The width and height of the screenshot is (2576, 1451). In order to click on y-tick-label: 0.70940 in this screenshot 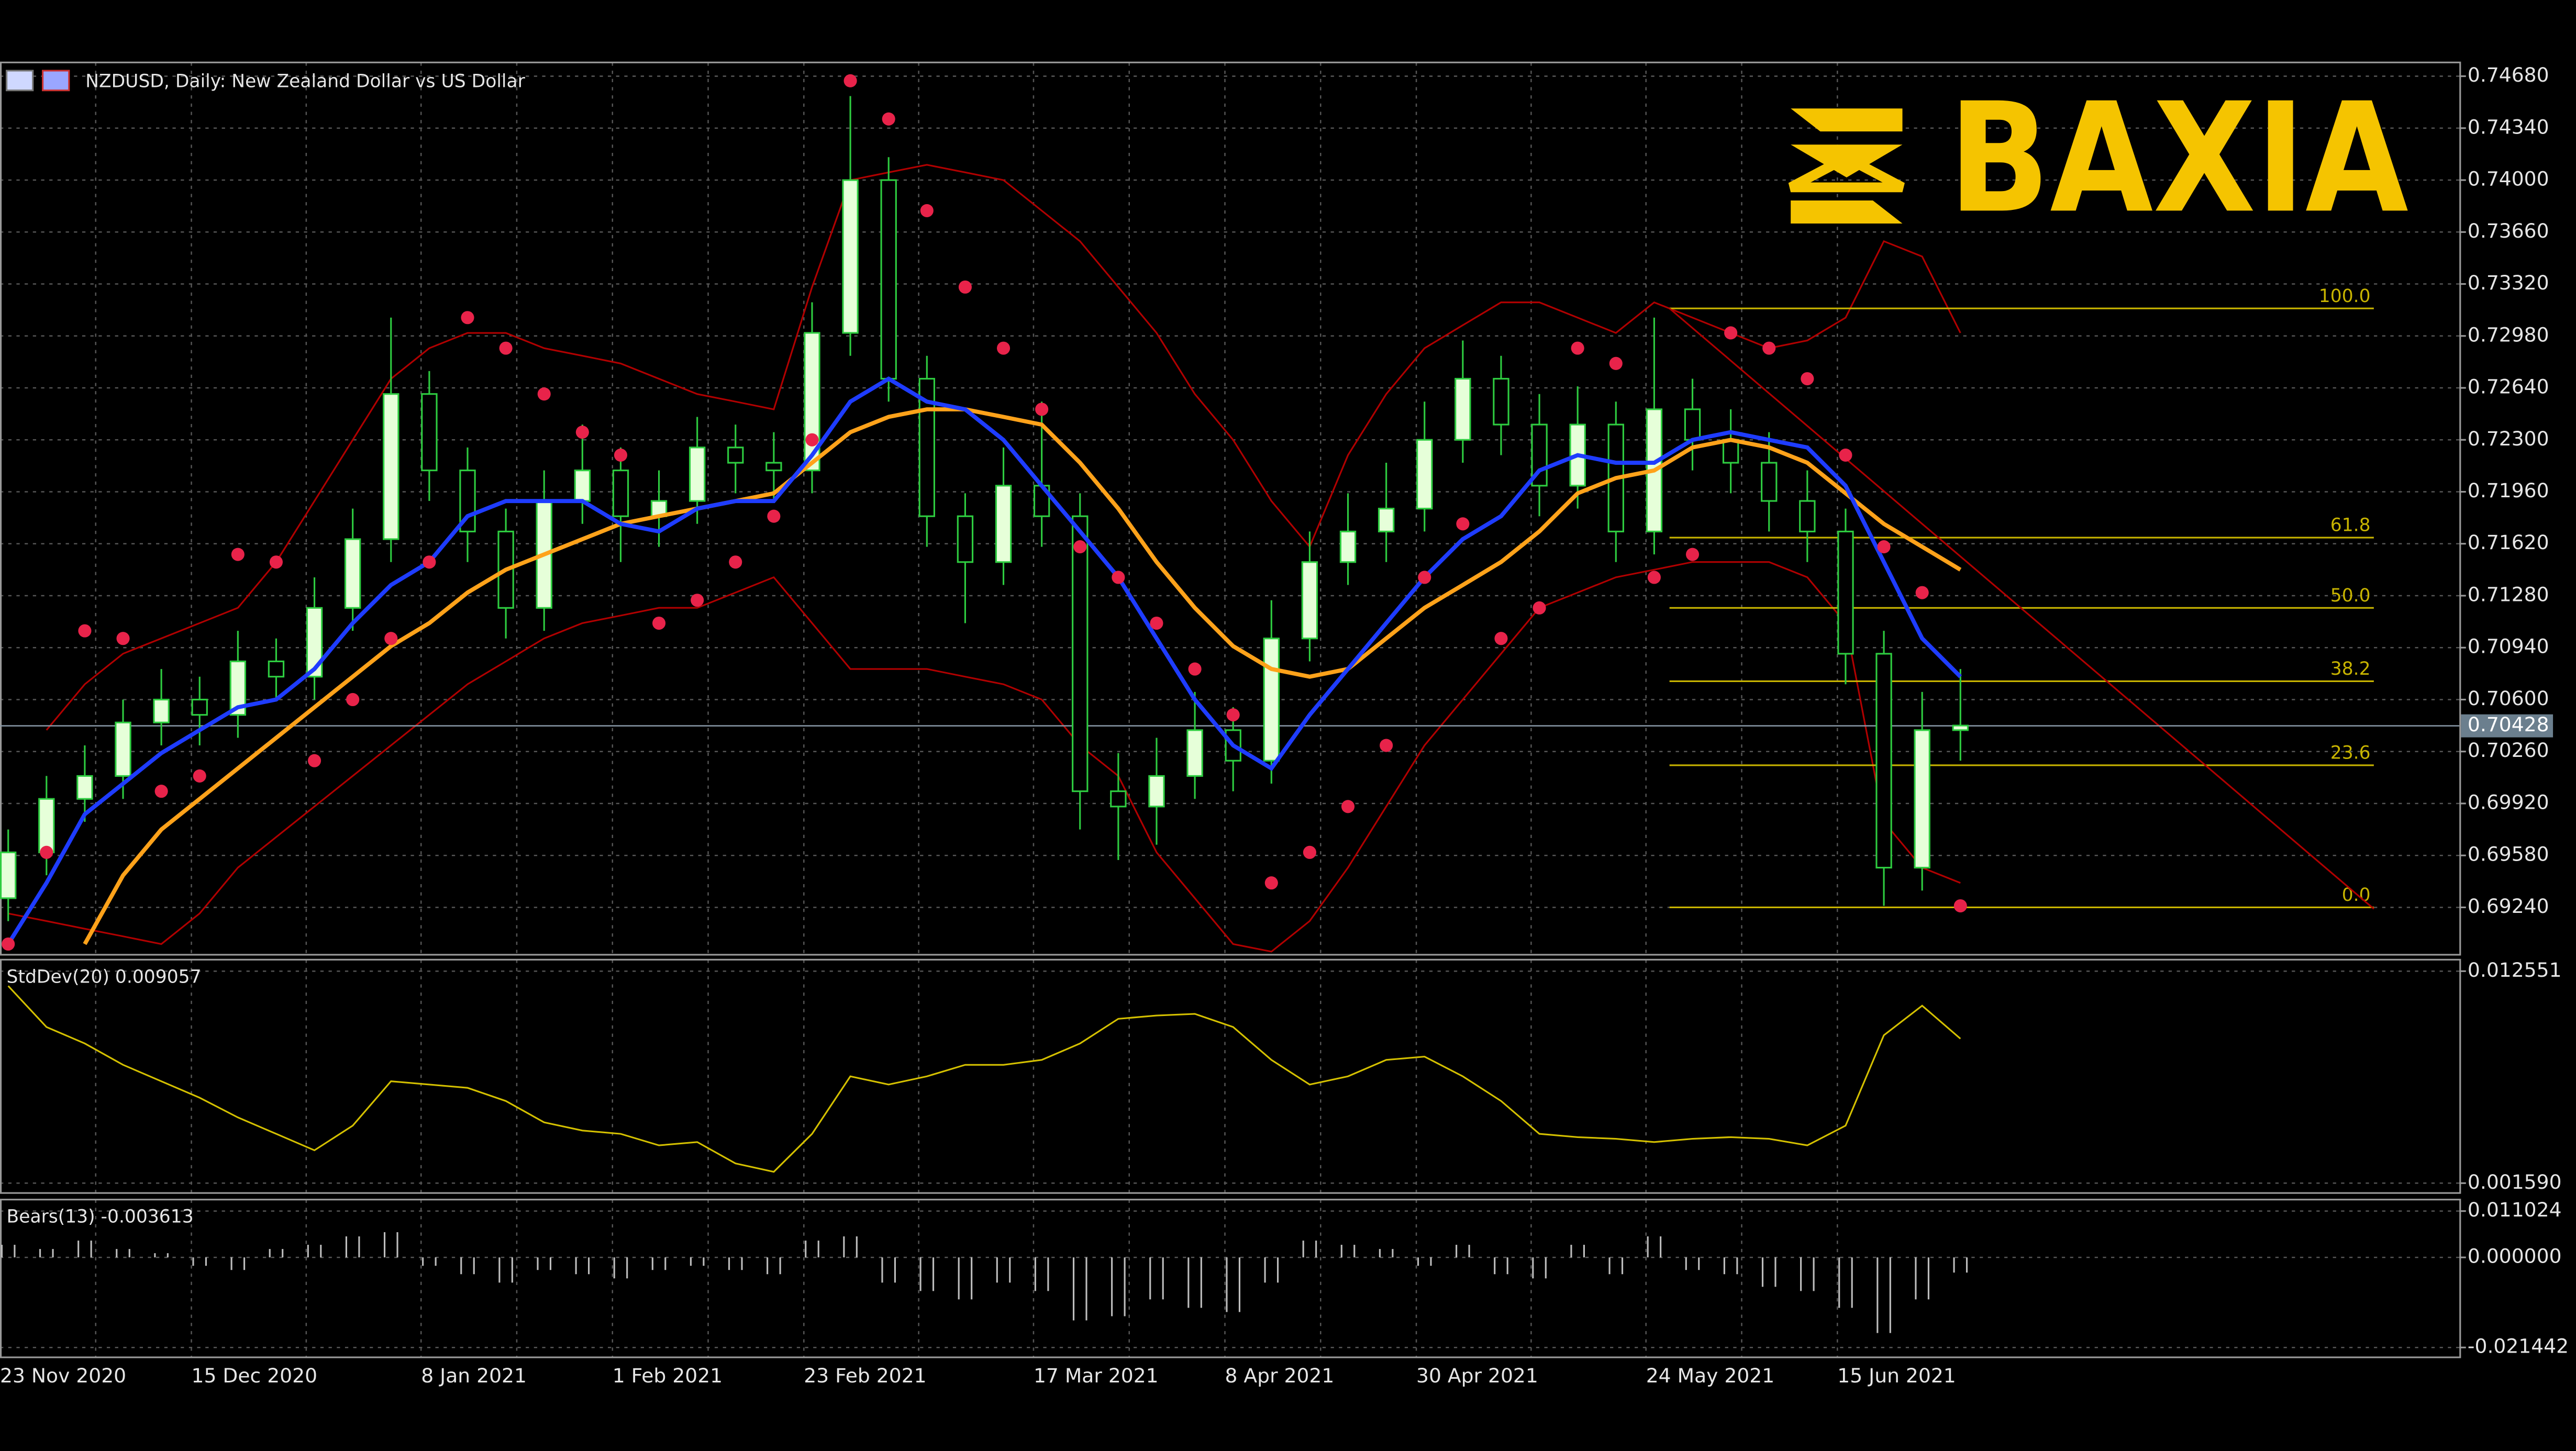, I will do `click(2508, 647)`.